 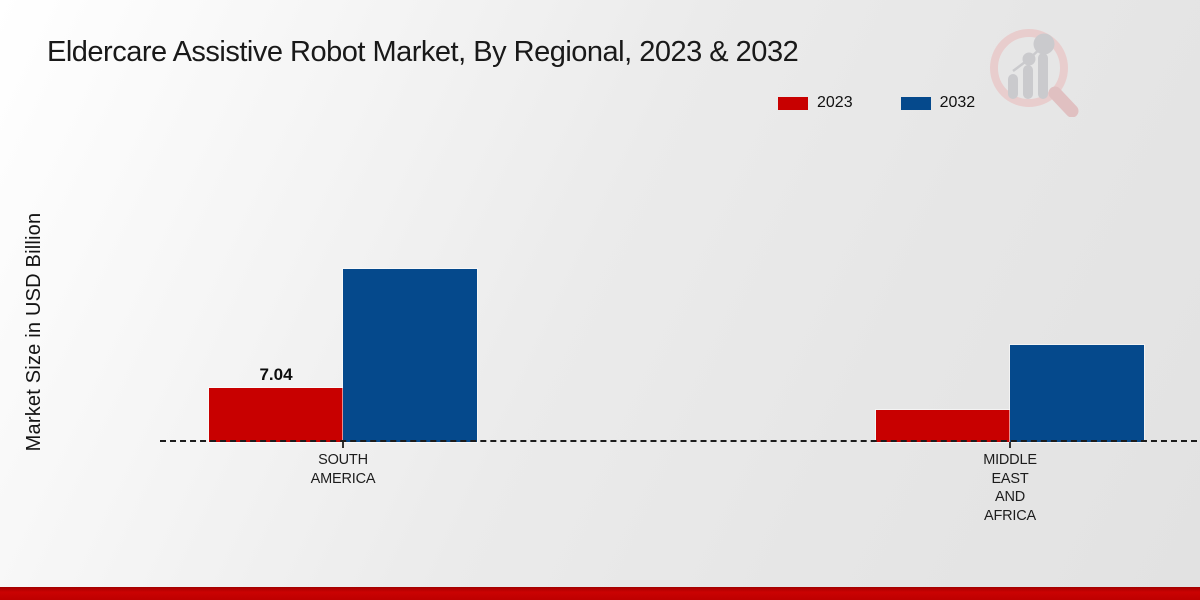 What do you see at coordinates (1077, 393) in the screenshot?
I see `bar-2032-middle-east-and-africa` at bounding box center [1077, 393].